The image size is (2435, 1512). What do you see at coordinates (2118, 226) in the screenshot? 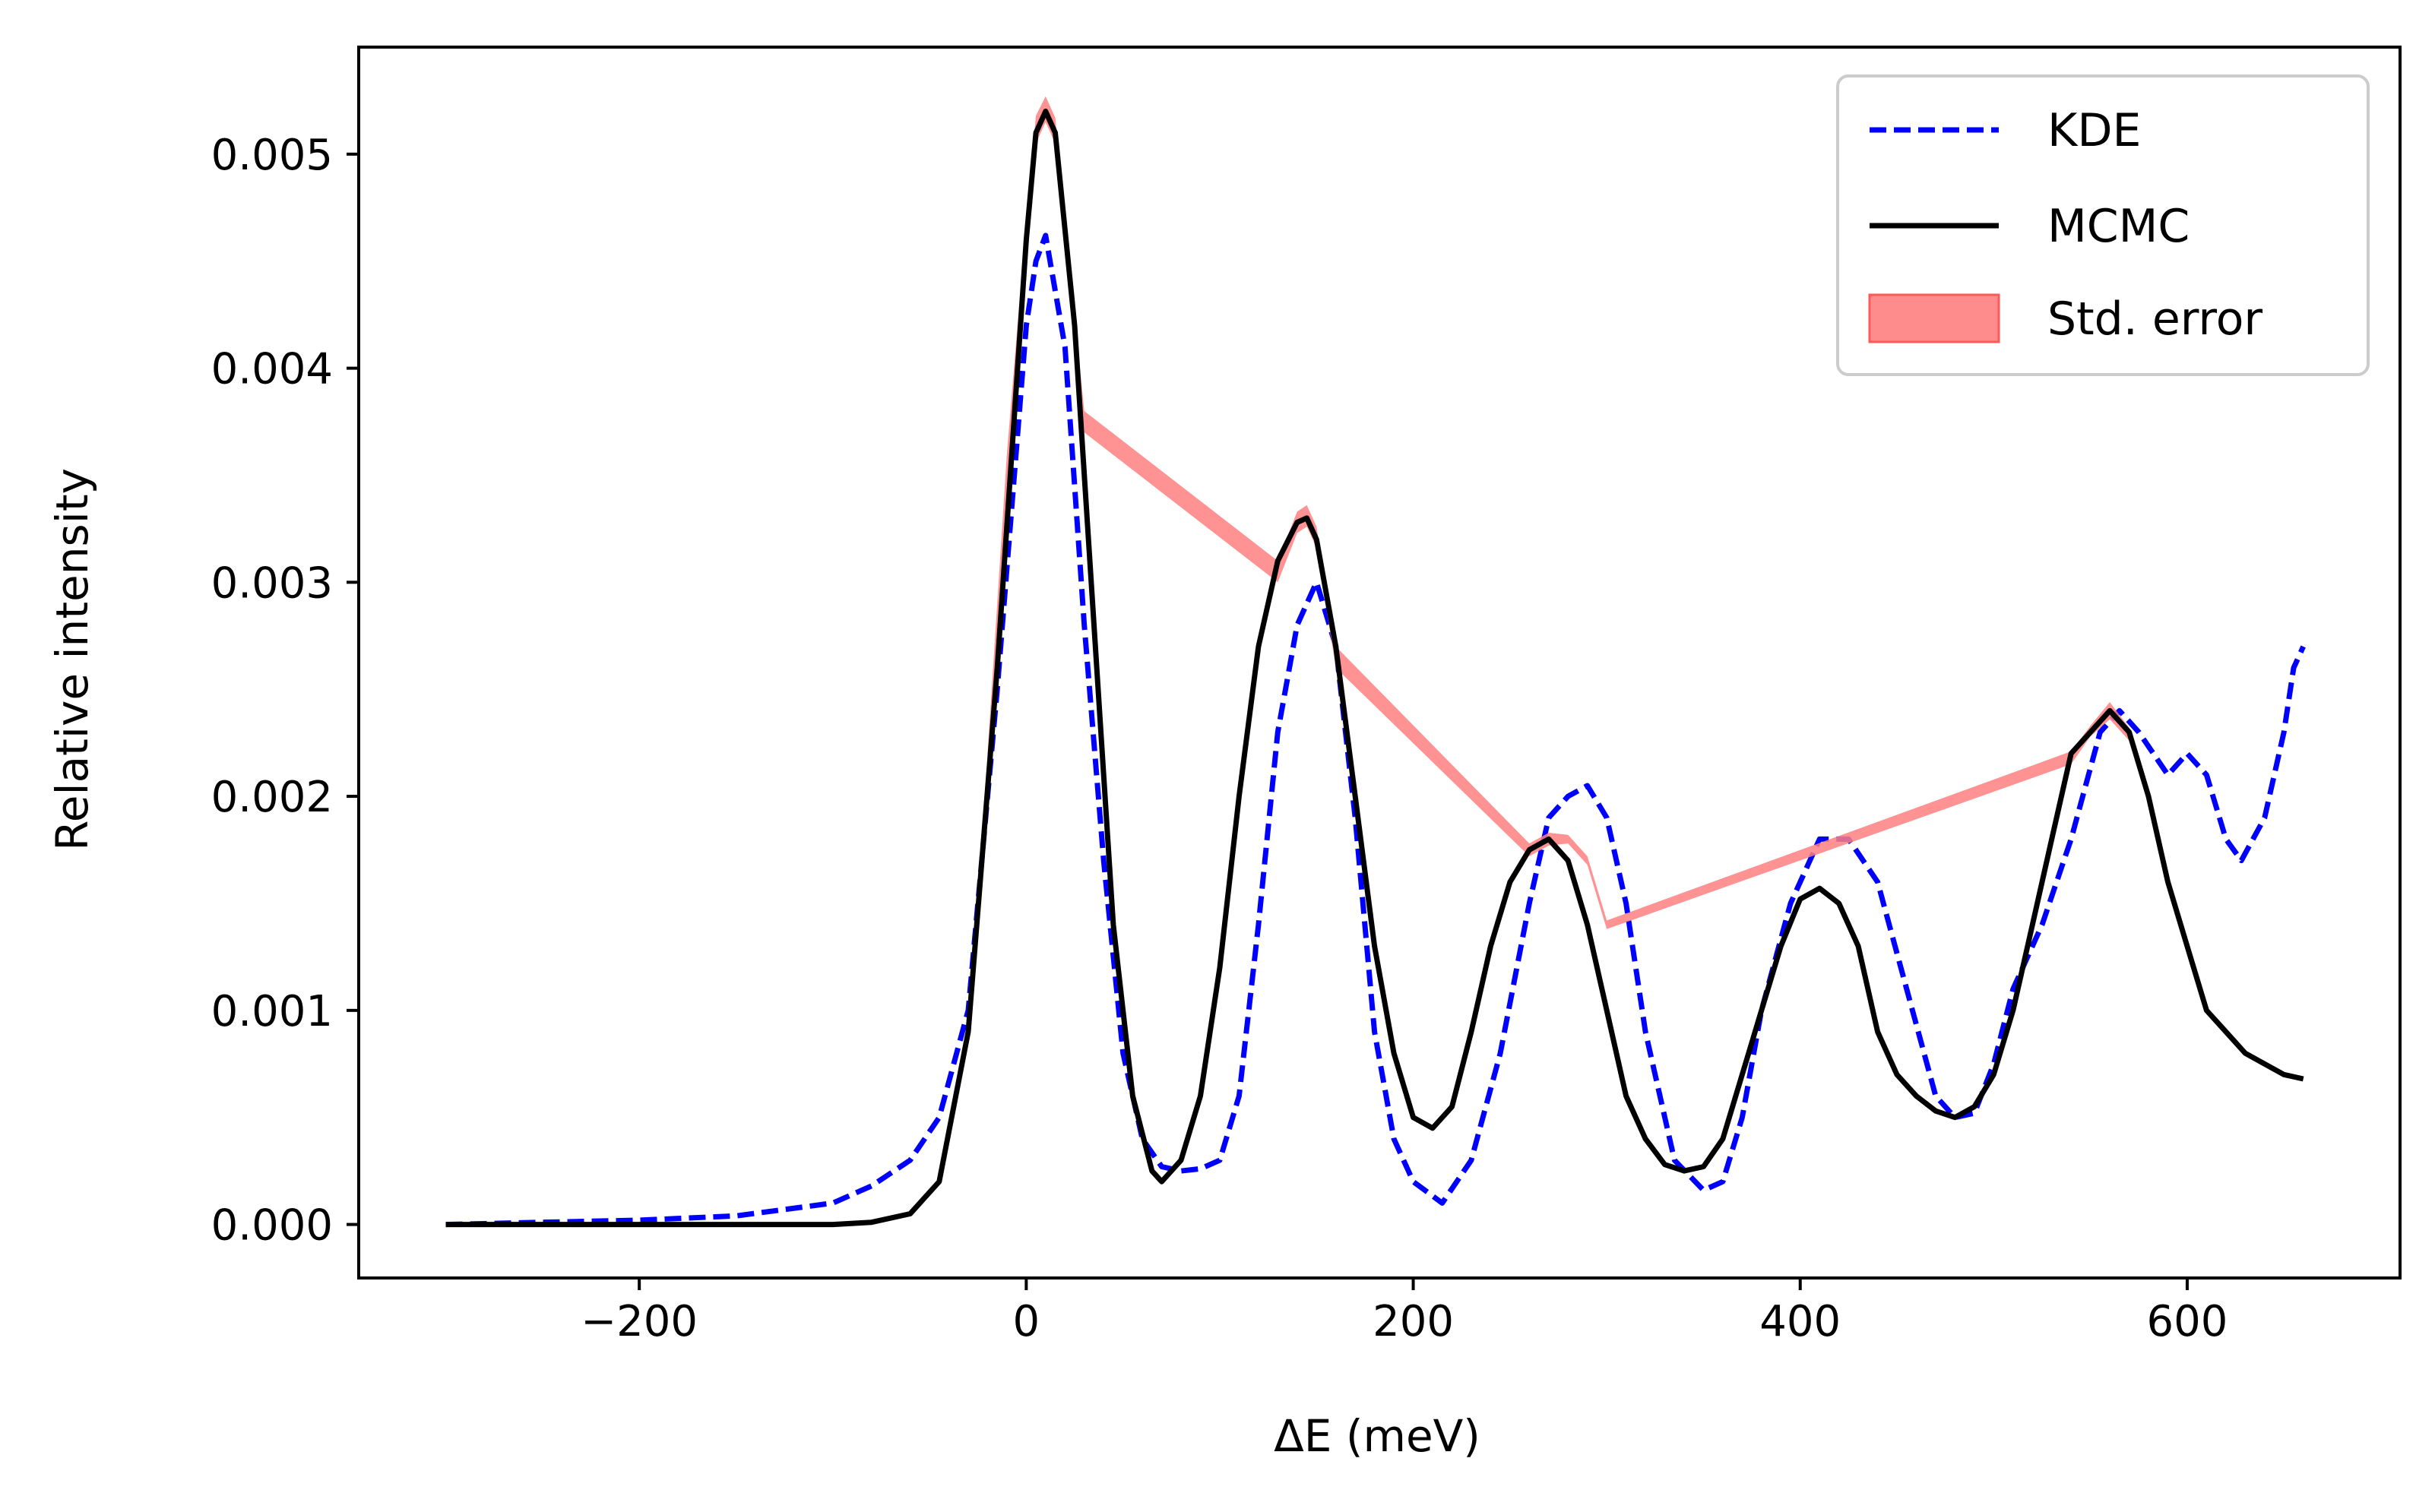
I see `legend-mcmc-label: MCMC` at bounding box center [2118, 226].